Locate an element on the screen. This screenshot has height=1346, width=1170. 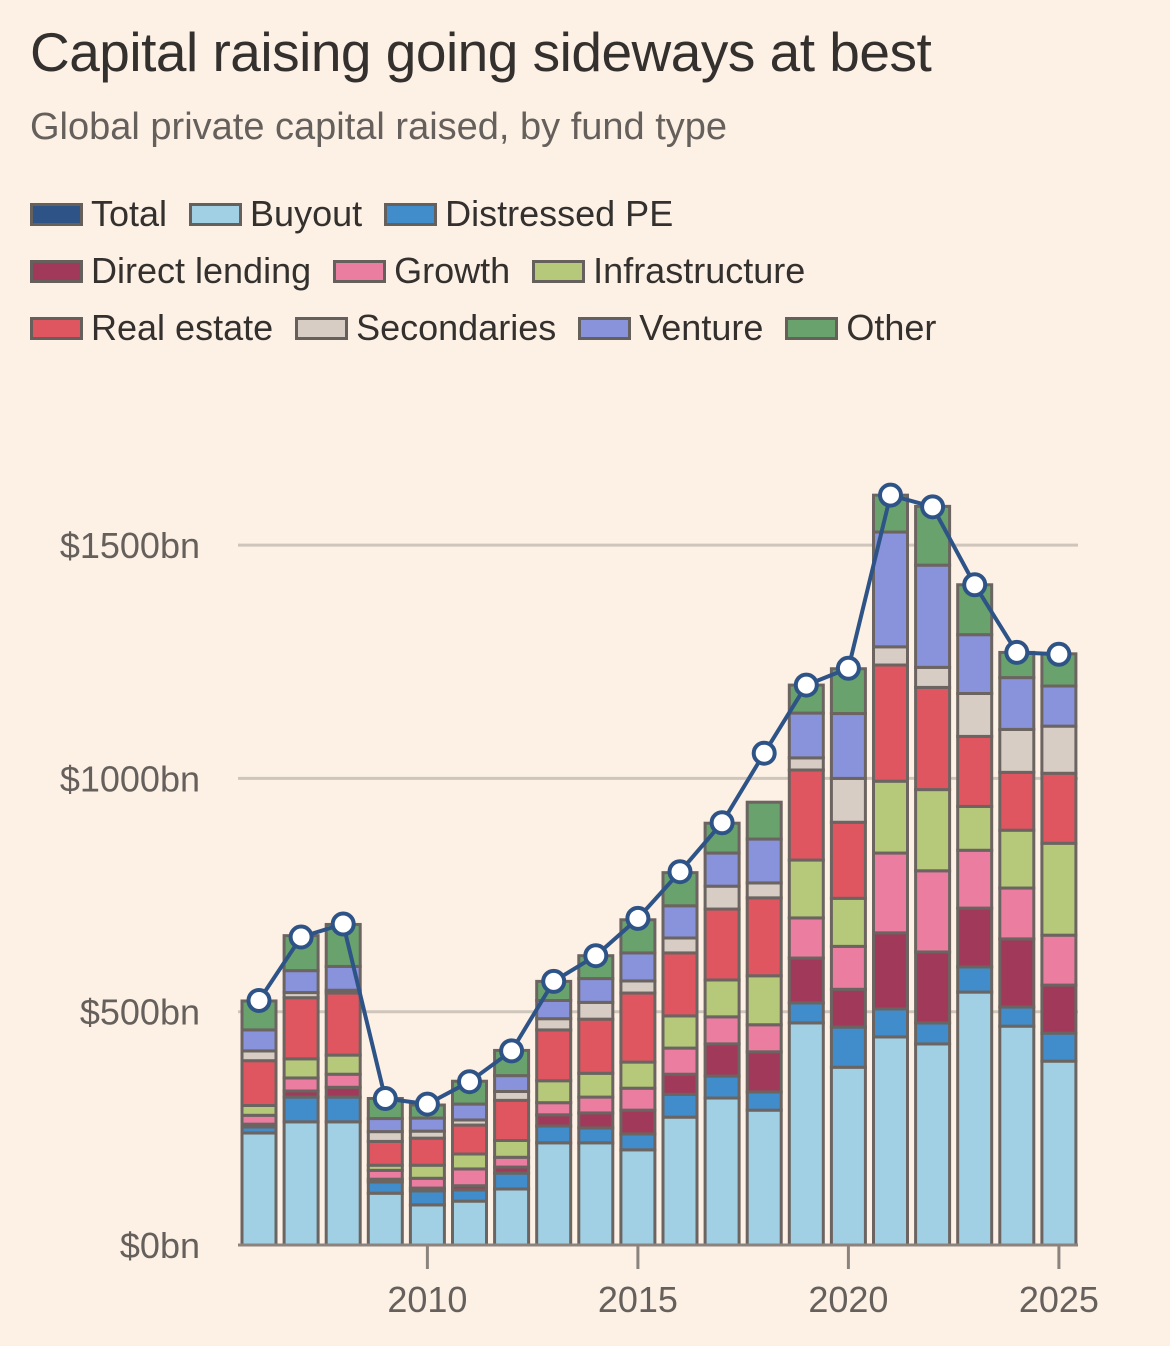
bar-2007 is located at coordinates (301, 1090).